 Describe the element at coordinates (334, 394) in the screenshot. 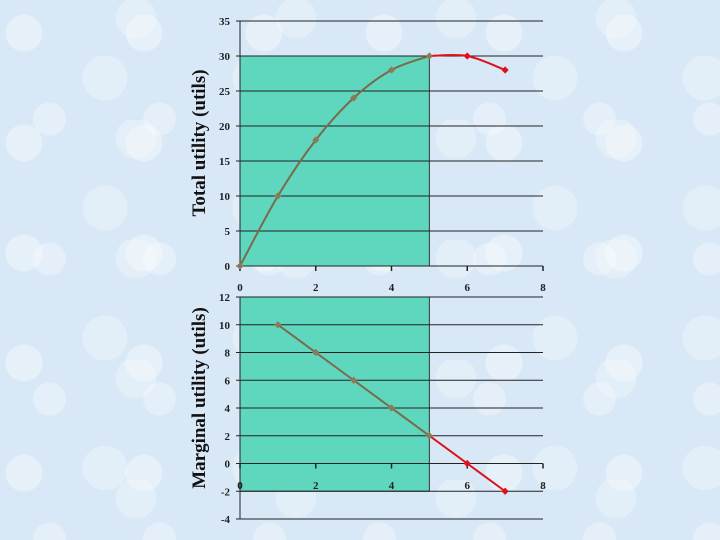

I see `shaded-area` at that location.